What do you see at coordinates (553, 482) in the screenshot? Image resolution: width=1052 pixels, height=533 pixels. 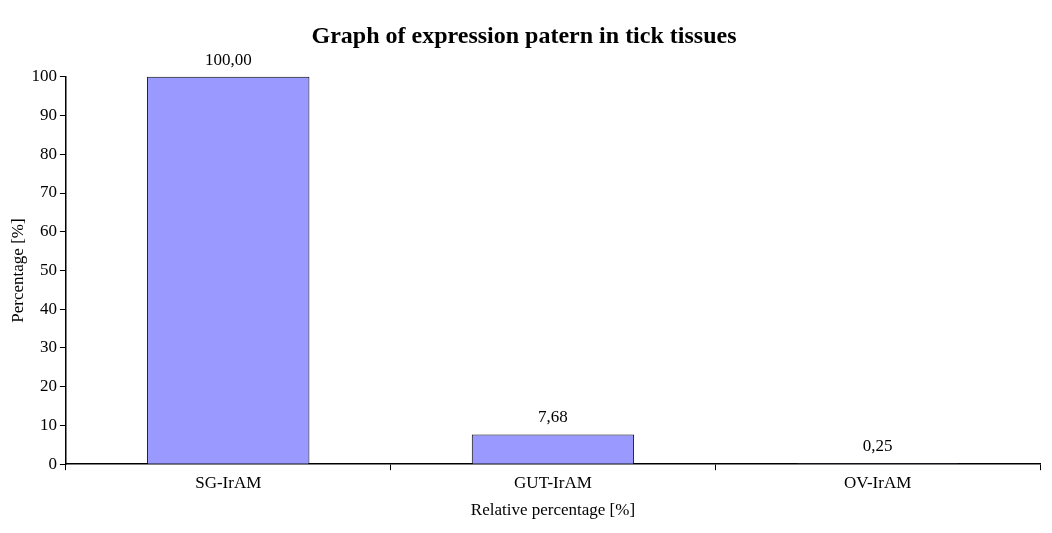 I see `x-tick-label: GUT-IrAM` at bounding box center [553, 482].